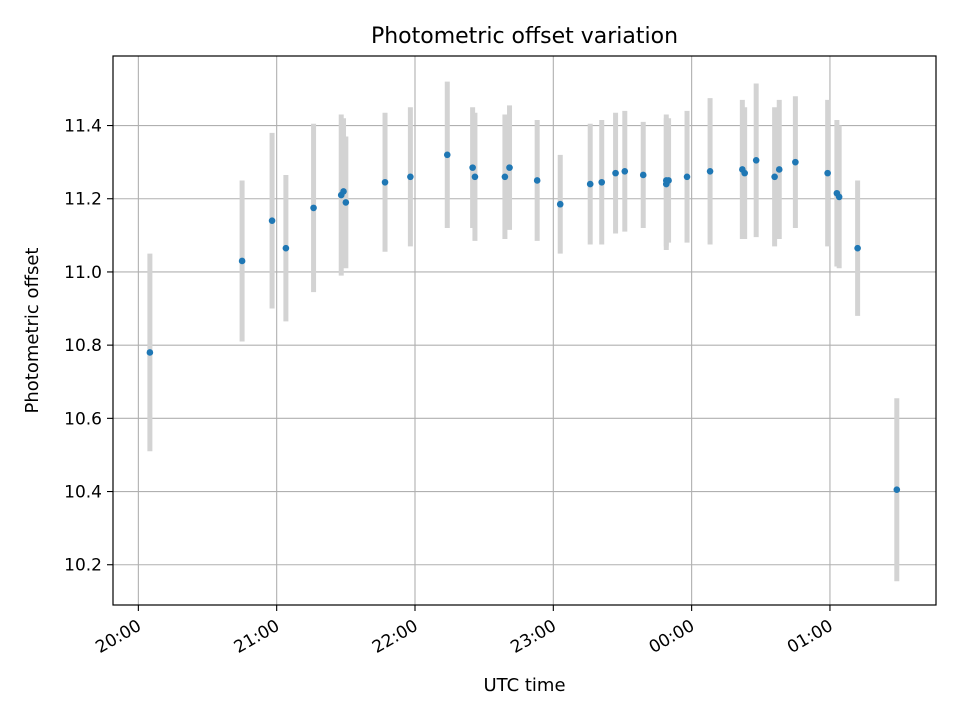  What do you see at coordinates (83, 566) in the screenshot?
I see `y-tick-label: 10.2` at bounding box center [83, 566].